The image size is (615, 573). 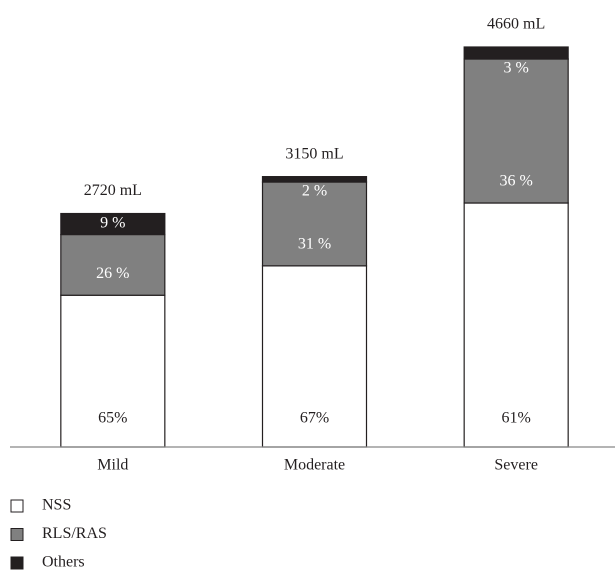 What do you see at coordinates (516, 24) in the screenshot?
I see `total-label: 4660 mL` at bounding box center [516, 24].